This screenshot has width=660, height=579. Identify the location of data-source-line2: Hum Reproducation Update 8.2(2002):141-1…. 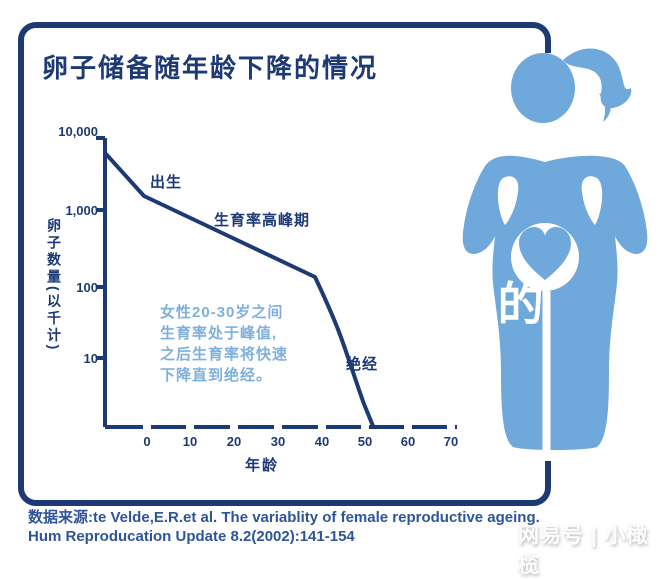
(191, 536).